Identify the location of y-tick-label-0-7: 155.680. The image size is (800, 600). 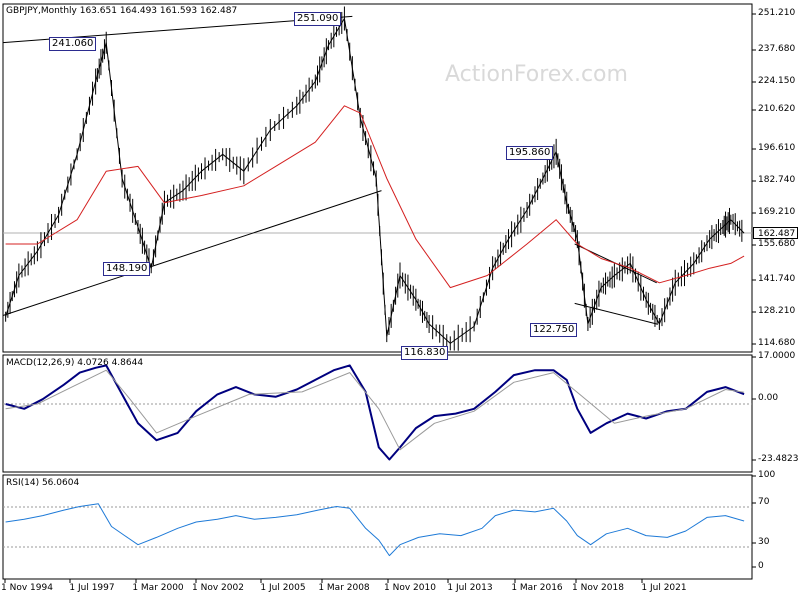
(777, 244).